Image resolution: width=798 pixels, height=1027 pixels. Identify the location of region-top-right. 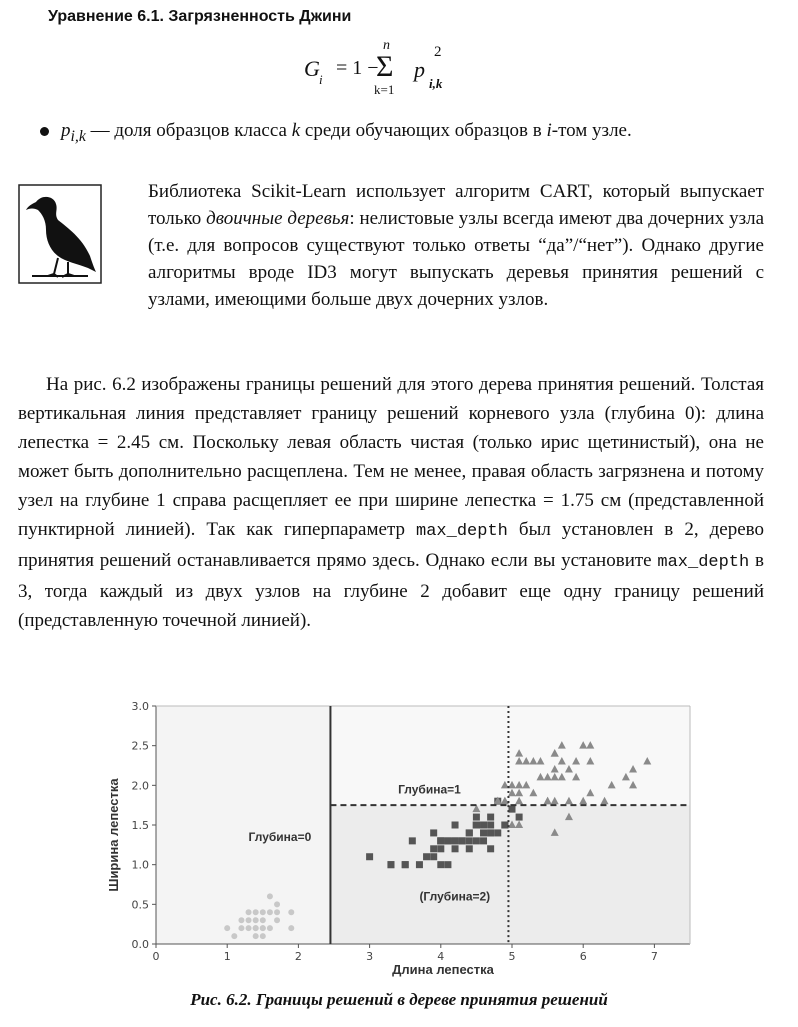
(510, 756).